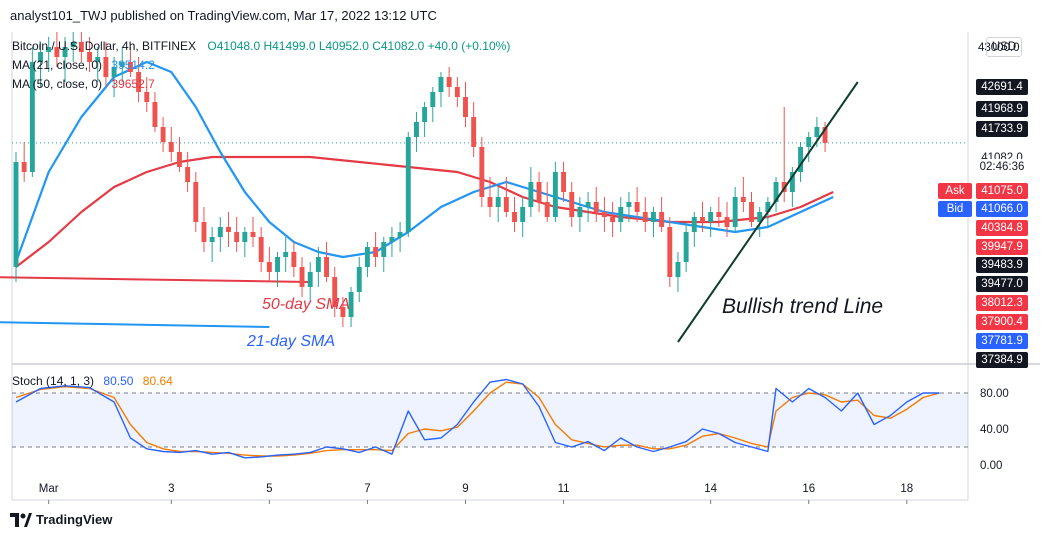  I want to click on stoch-legend: Stoch (14, 1, 3) 80.50 80.64, so click(92, 381).